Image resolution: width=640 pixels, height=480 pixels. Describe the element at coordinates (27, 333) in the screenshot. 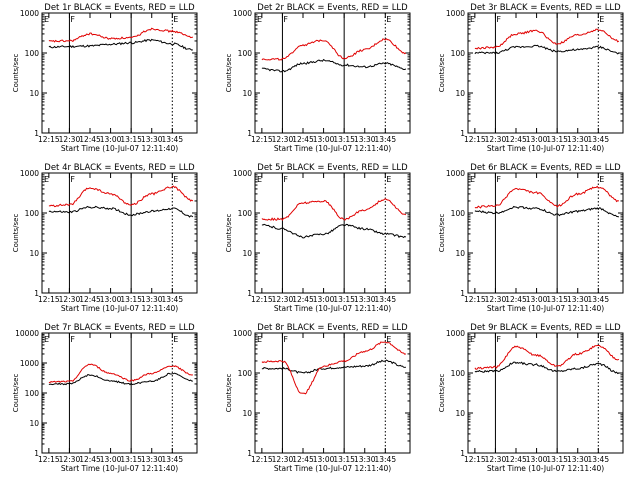

I see `y-tick-label: 10000` at that location.